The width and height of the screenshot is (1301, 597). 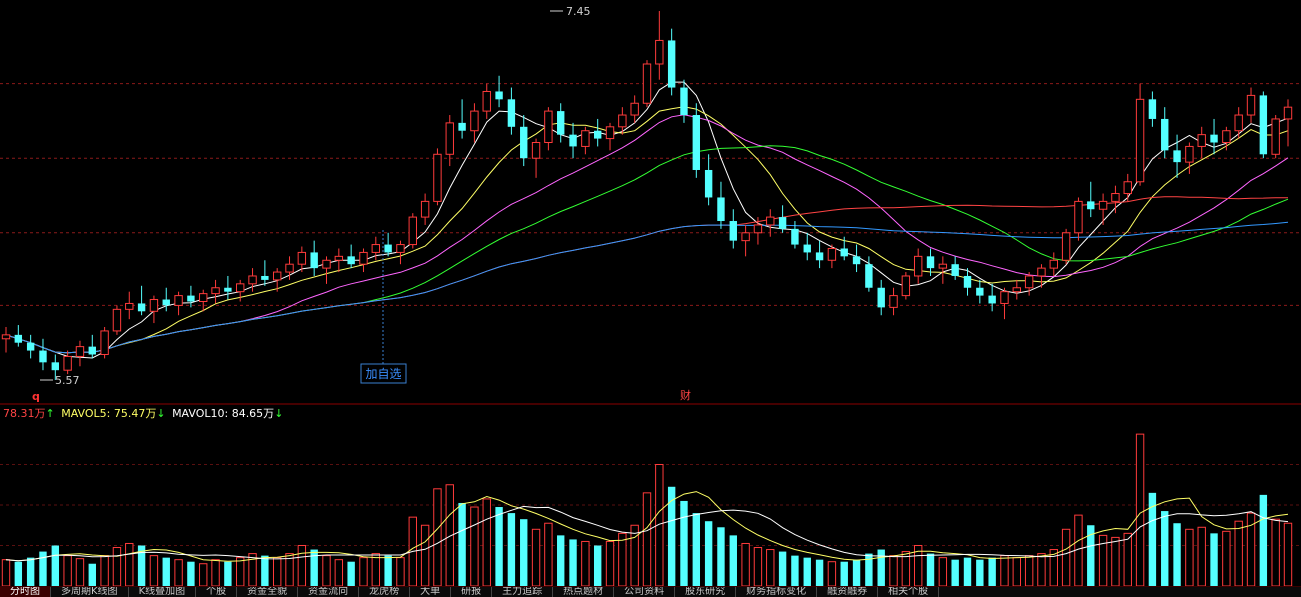 What do you see at coordinates (329, 592) in the screenshot?
I see `tab-5: 资金流向` at bounding box center [329, 592].